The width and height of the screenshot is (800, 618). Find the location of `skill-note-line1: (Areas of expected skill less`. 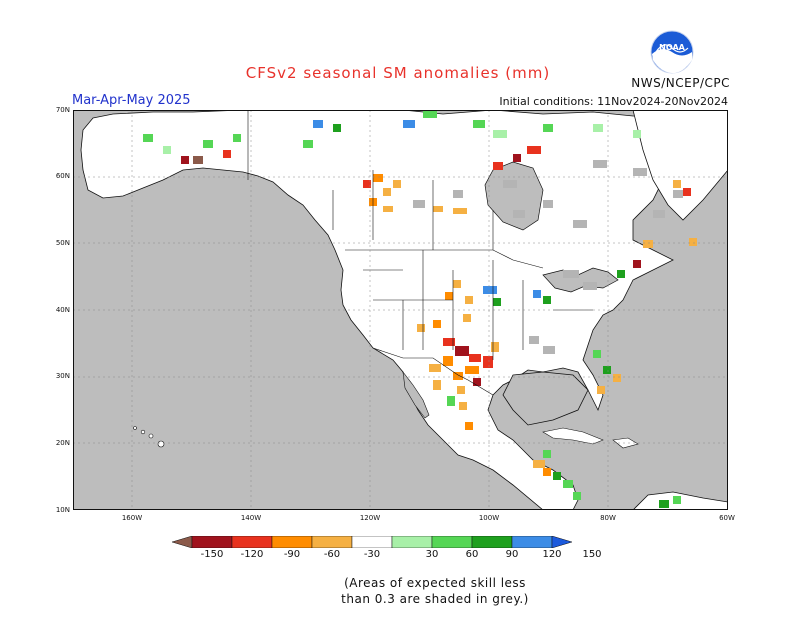

skill-note-line1: (Areas of expected skill less is located at coordinates (435, 583).